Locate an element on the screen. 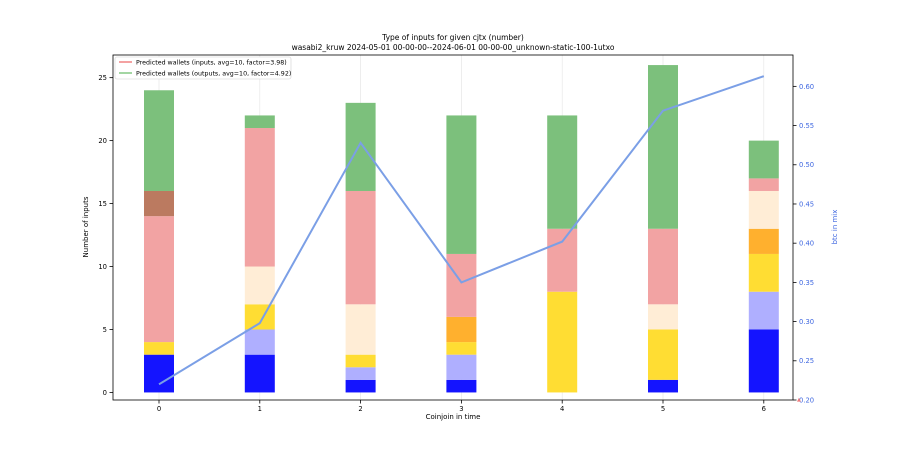 This screenshot has width=900, height=450. y-axis-left: 0 5 10 15 20 25 is located at coordinates (105, 235).